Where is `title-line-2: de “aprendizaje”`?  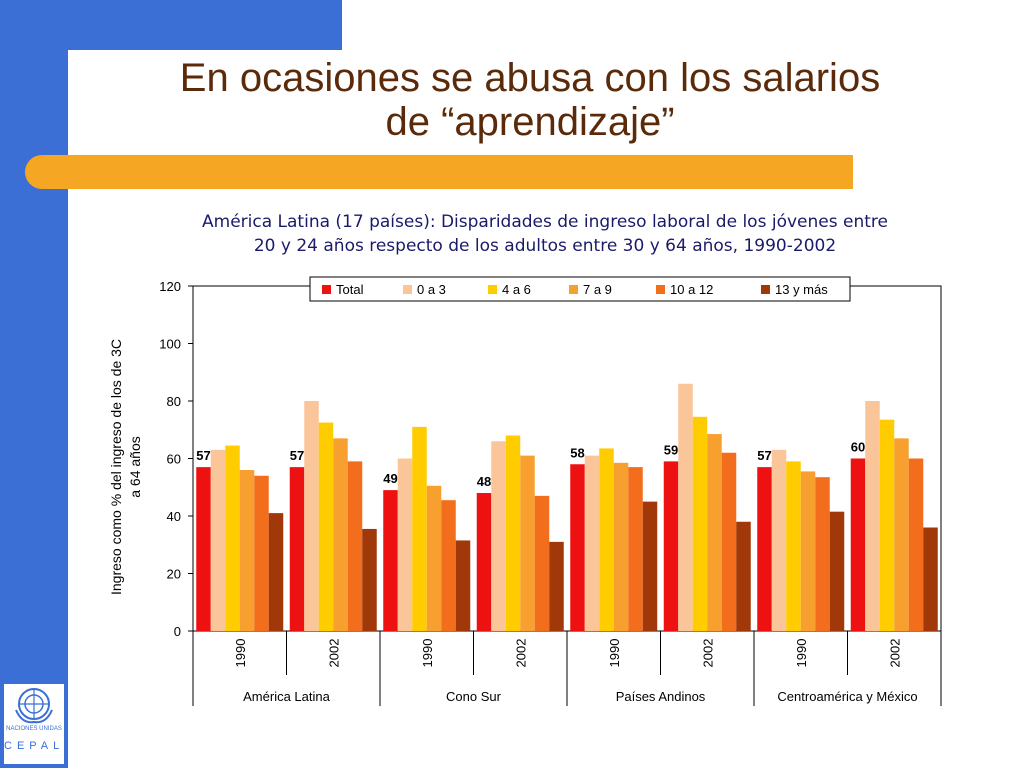 title-line-2: de “aprendizaje” is located at coordinates (530, 122).